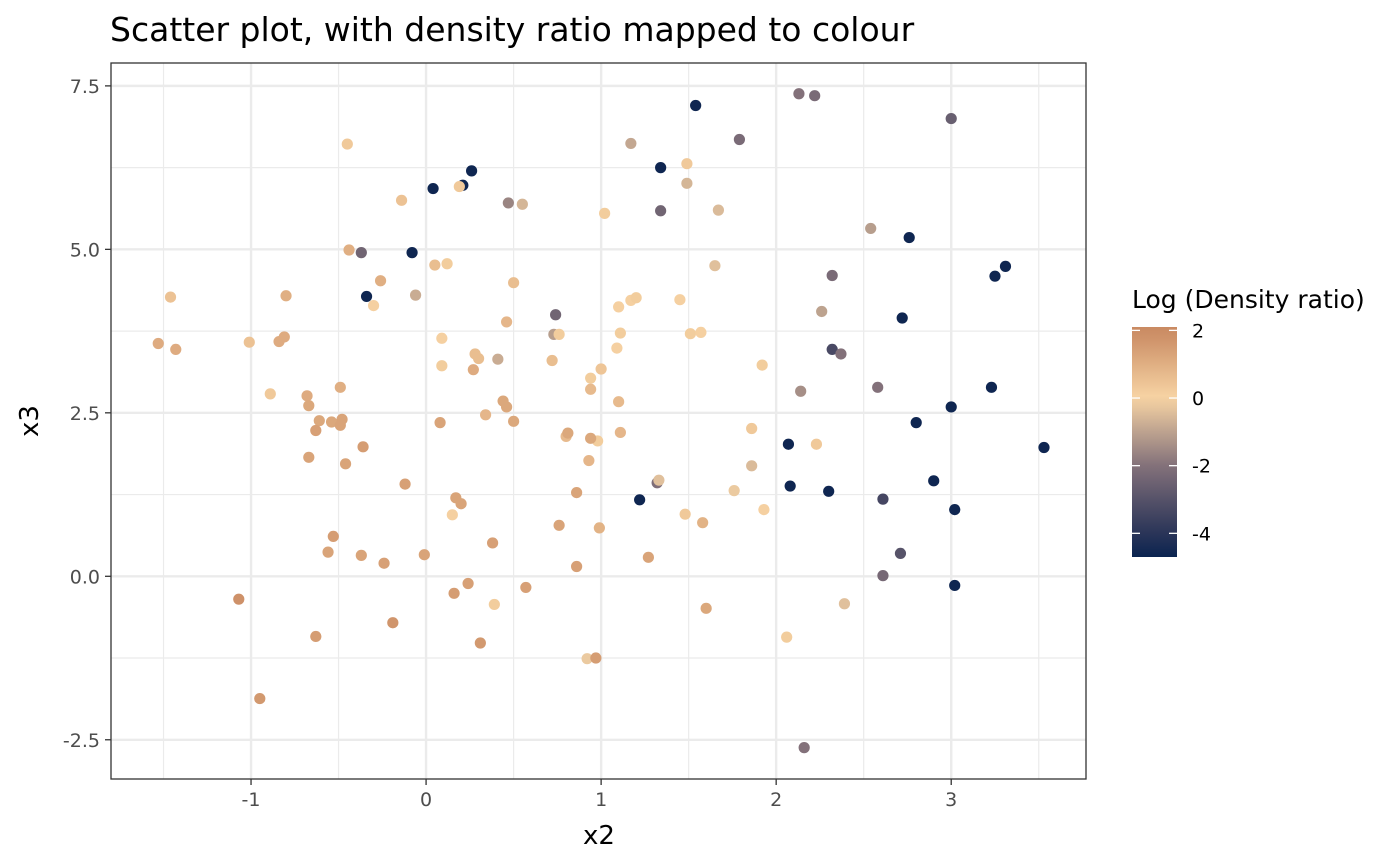 The height and width of the screenshot is (866, 1400). I want to click on color-legend: Log (Density ratio) 2 0 -2 -4, so click(1248, 421).